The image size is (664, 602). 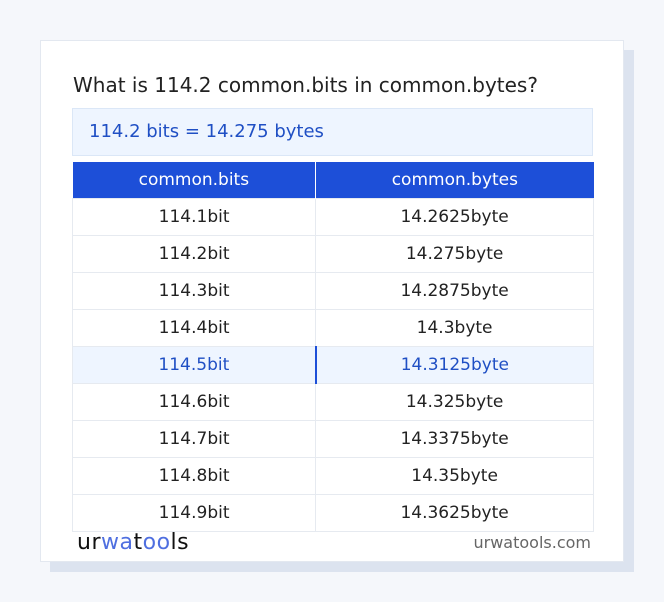 I want to click on bits-cell: 114.3bit, so click(x=194, y=291).